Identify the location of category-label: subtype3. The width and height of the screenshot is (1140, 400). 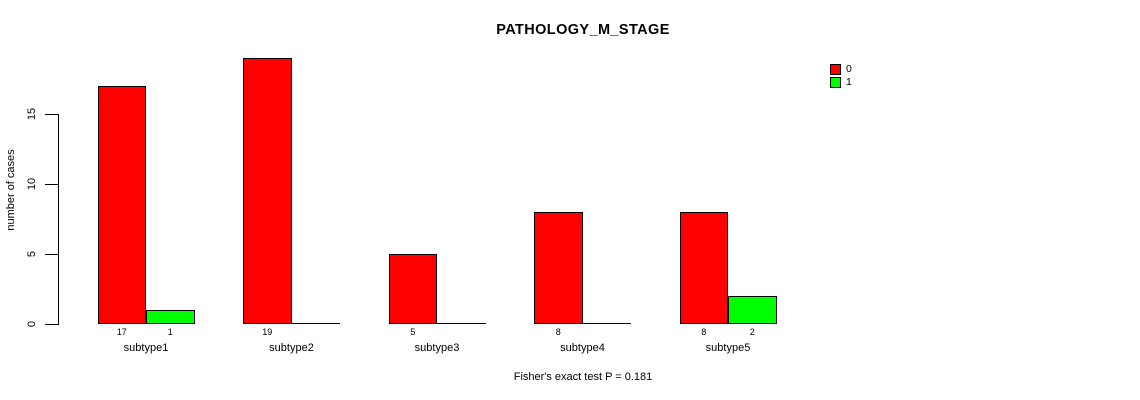
(437, 348).